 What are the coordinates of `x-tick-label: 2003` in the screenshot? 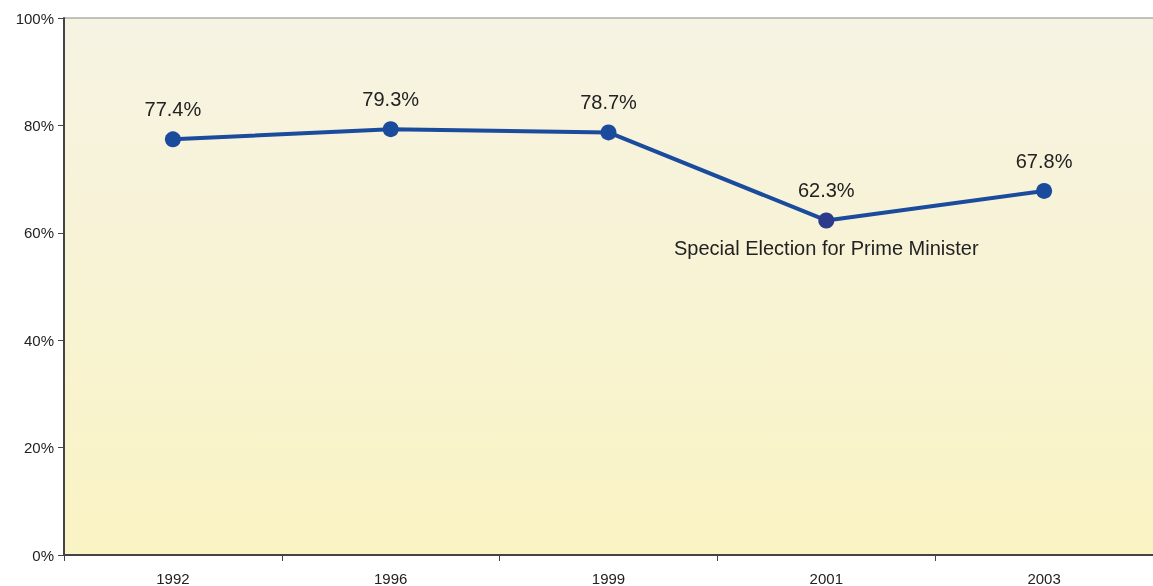 It's located at (1044, 578).